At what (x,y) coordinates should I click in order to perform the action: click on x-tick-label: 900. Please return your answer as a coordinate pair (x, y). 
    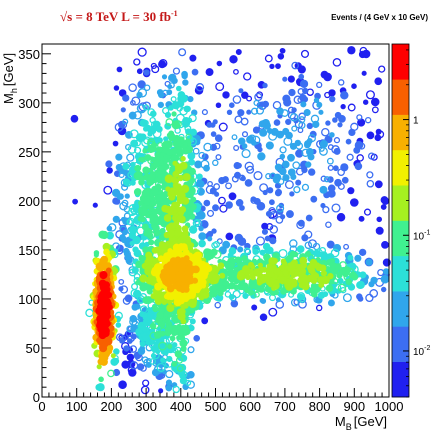
    Looking at the image, I should click on (354, 406).